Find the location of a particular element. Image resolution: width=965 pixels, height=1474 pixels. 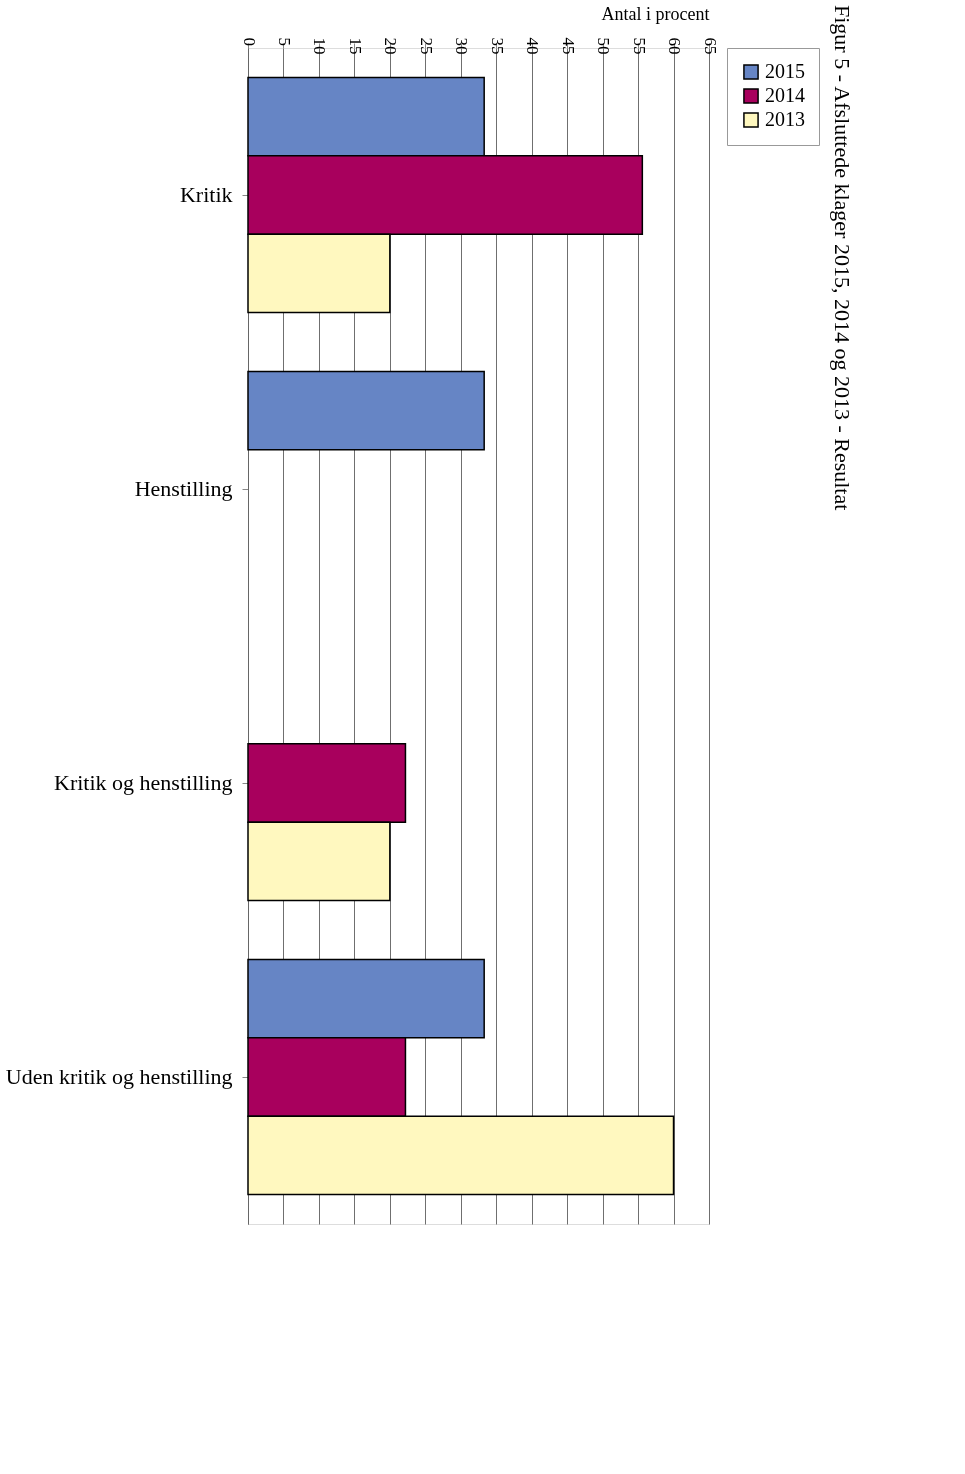

x-tick-label: 0 is located at coordinates (249, 41).